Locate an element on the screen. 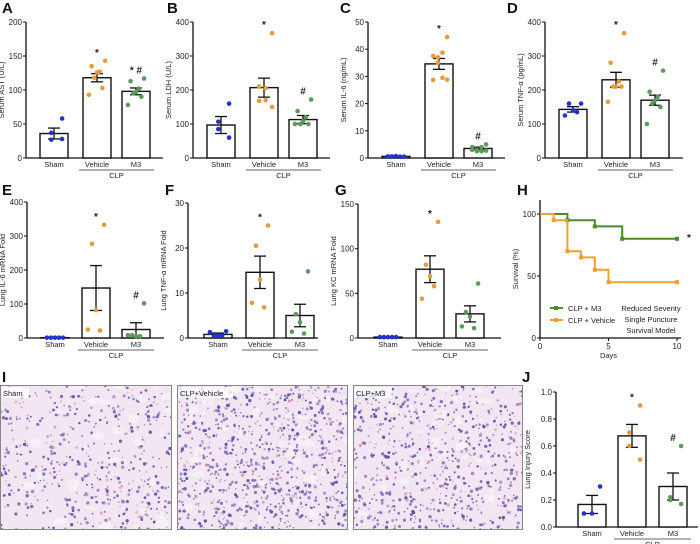 Image resolution: width=700 pixels, height=544 pixels. group-label: CLP is located at coordinates (116, 355).